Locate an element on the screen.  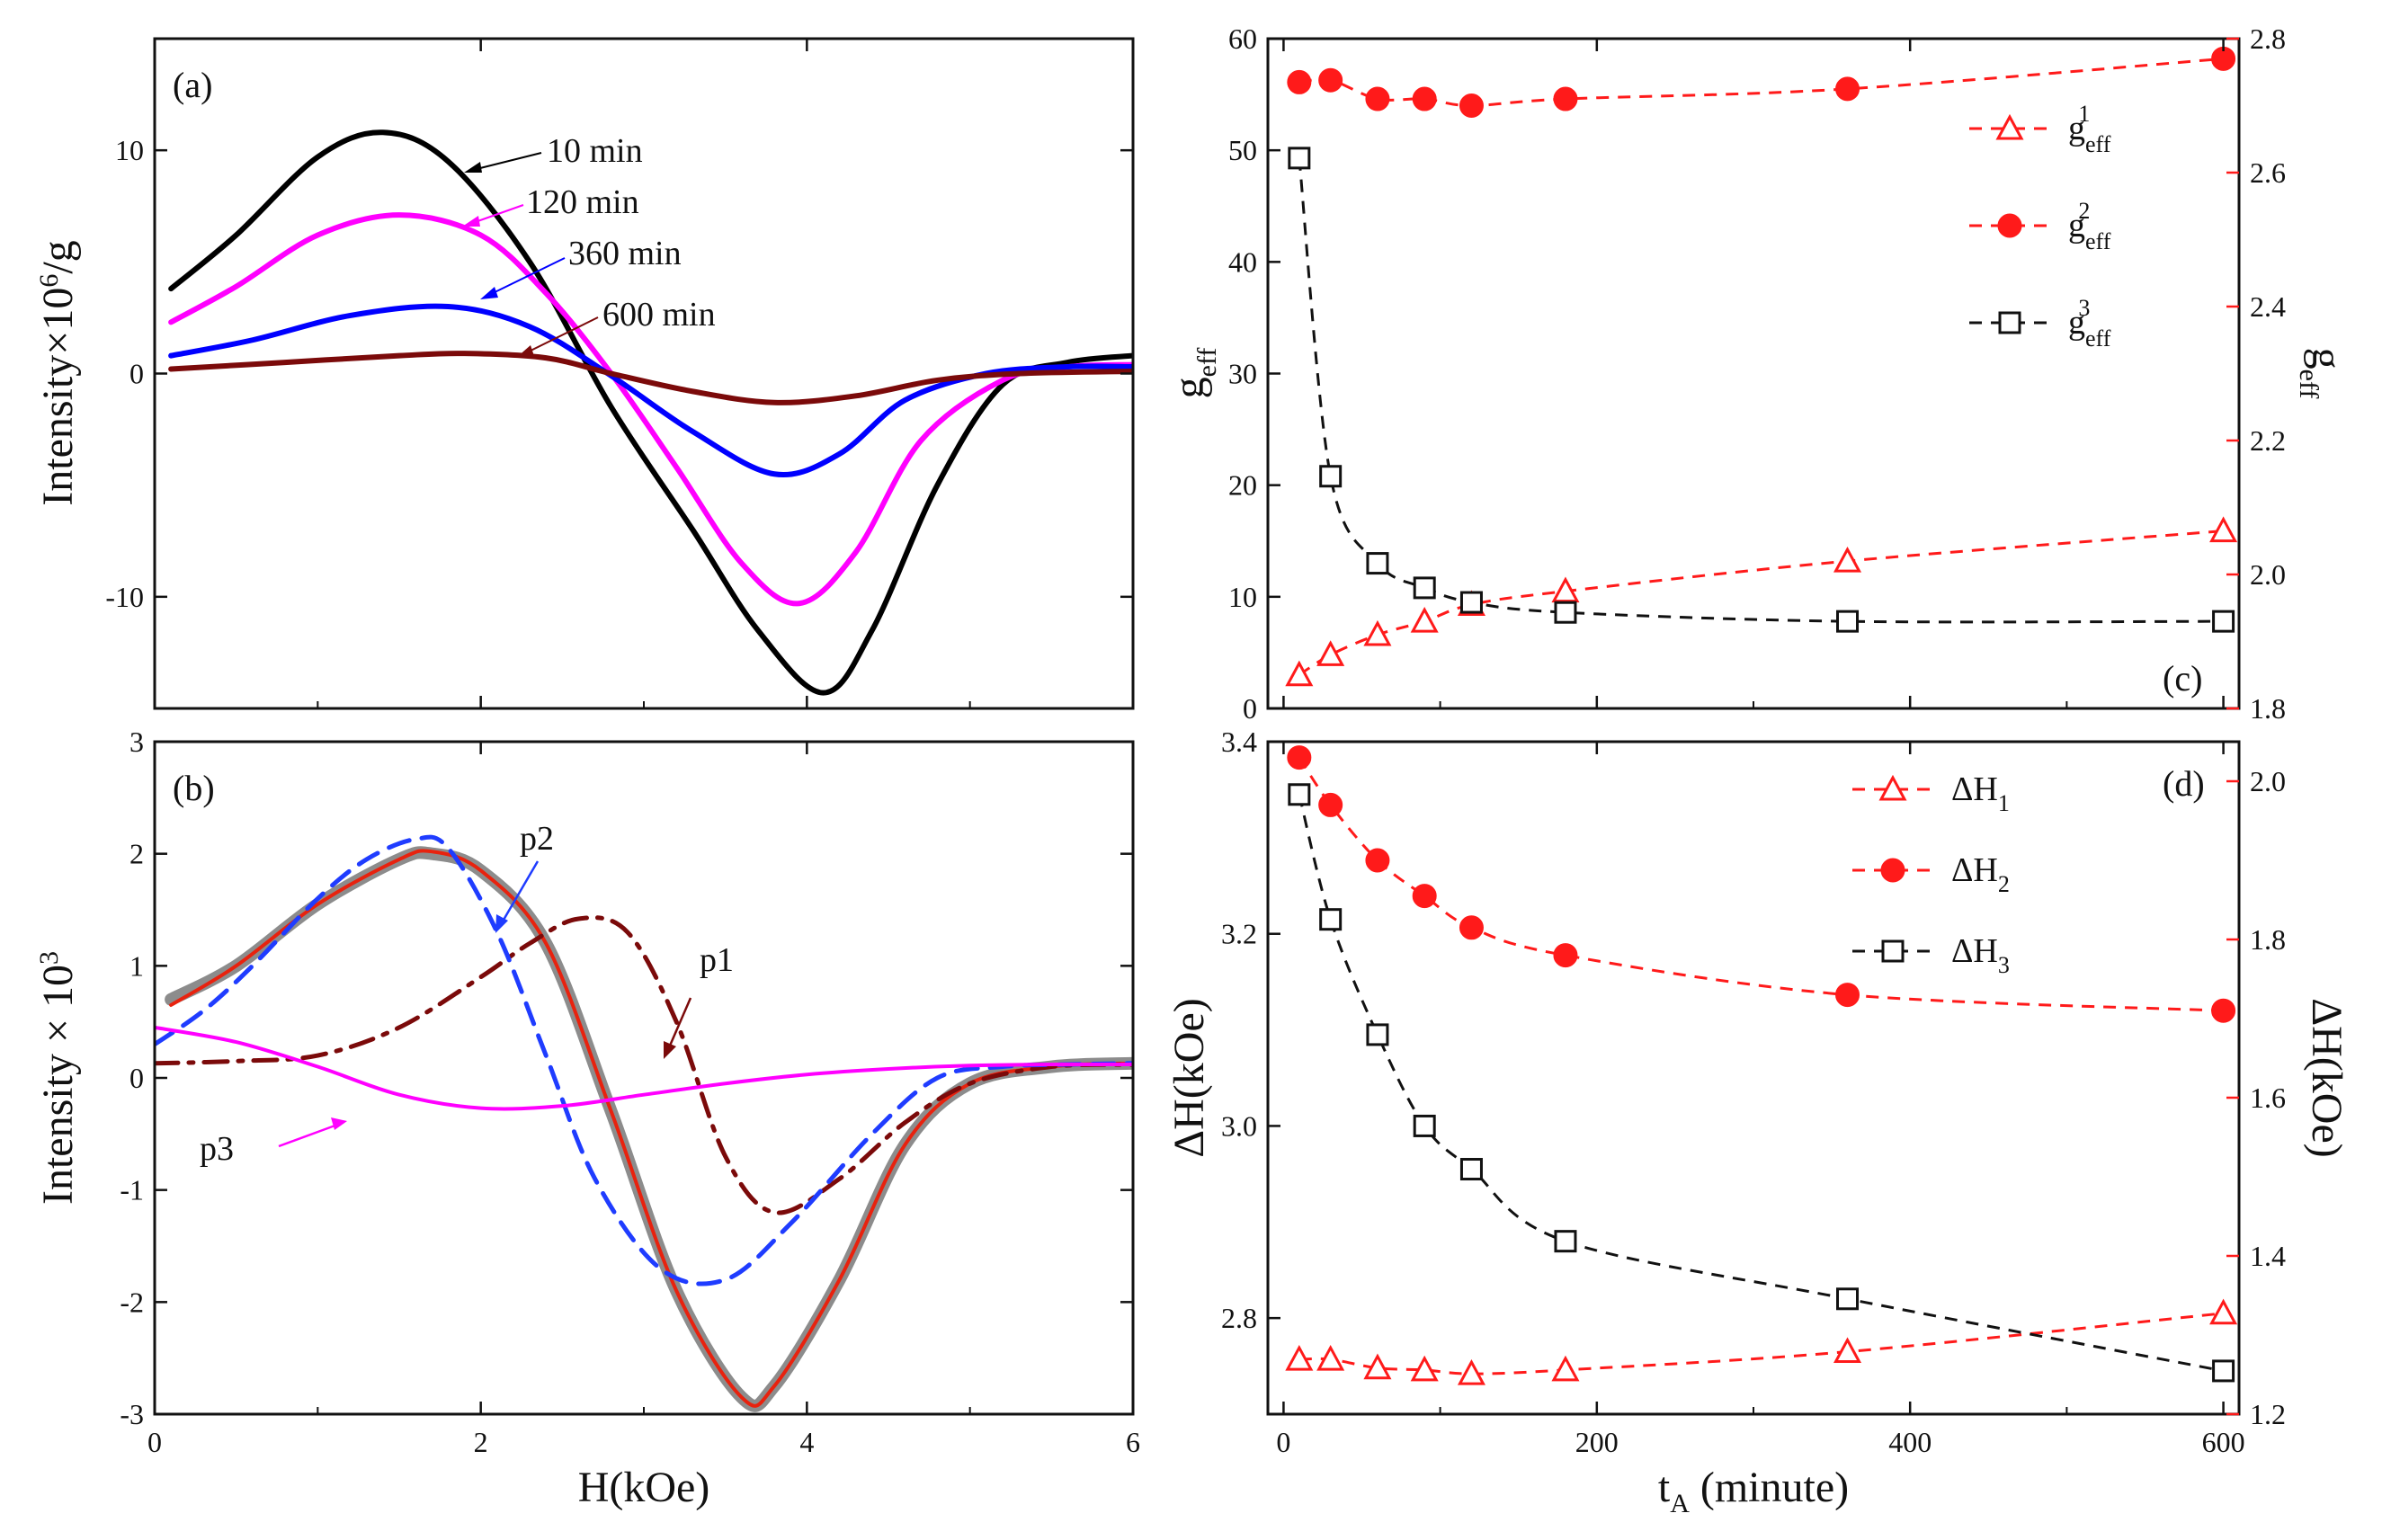
series-line-data is located at coordinates (649, 1129).